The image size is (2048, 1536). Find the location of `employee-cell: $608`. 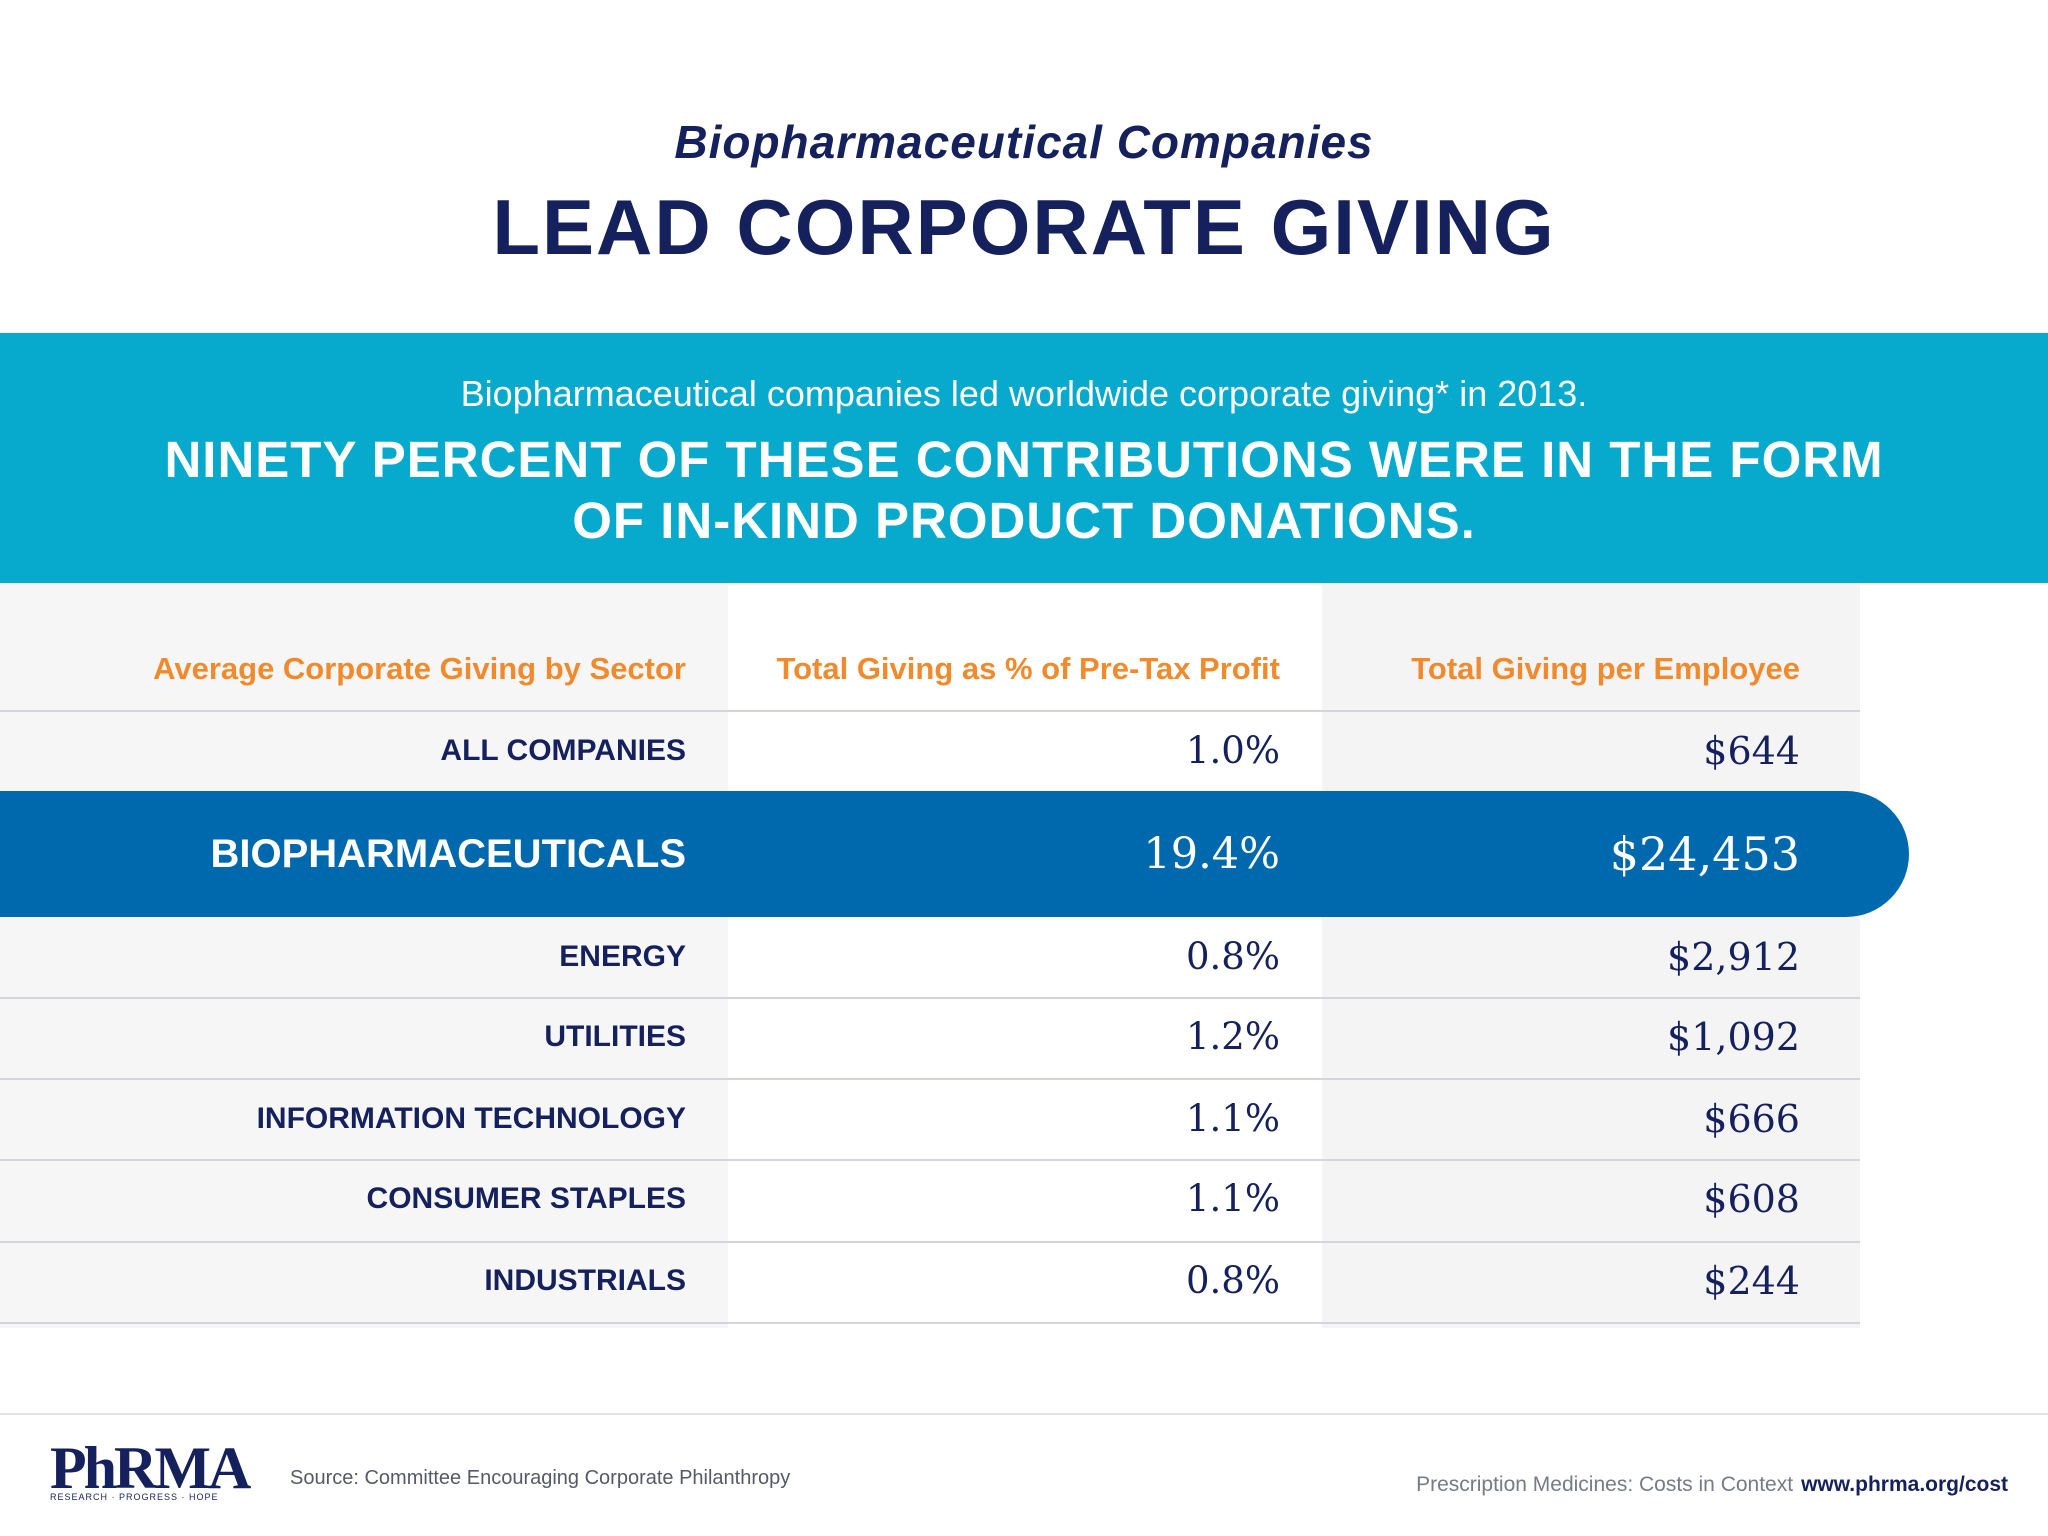

employee-cell: $608 is located at coordinates (1751, 1199).